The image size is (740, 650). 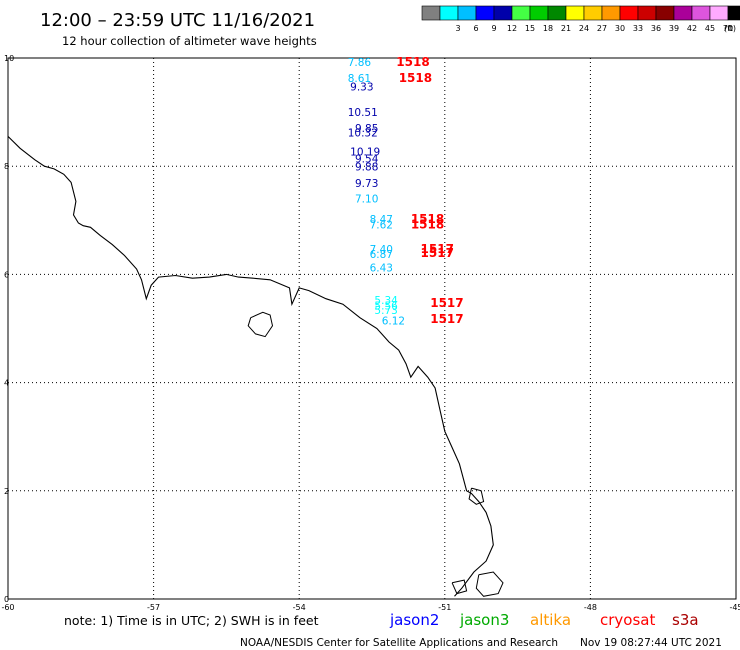 I want to click on wave-height-color-legend: 3 6 9 12 15 18 21 24 27 30 33 36 39 42 45 70(ft), so click(x=580, y=19).